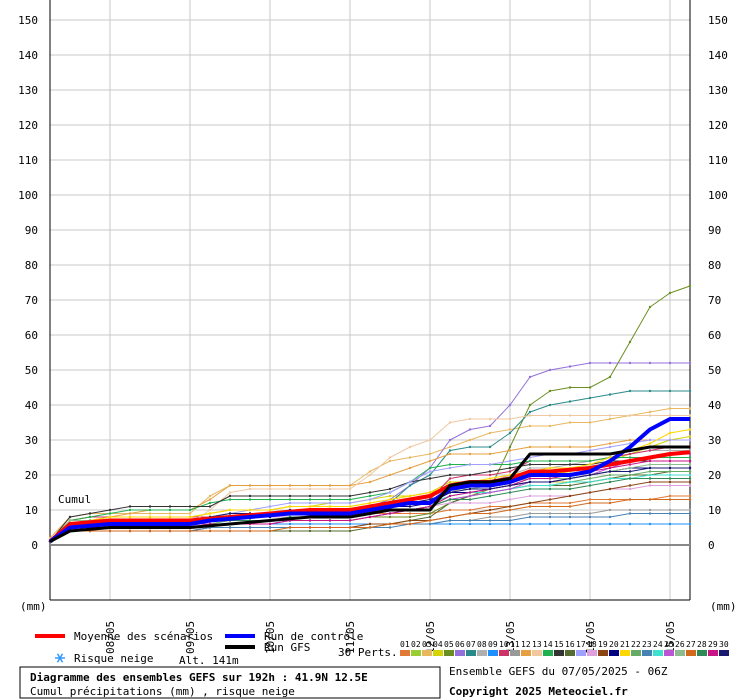 This screenshot has width=740, height=700. What do you see at coordinates (647, 644) in the screenshot?
I see `pert-number: 23` at bounding box center [647, 644].